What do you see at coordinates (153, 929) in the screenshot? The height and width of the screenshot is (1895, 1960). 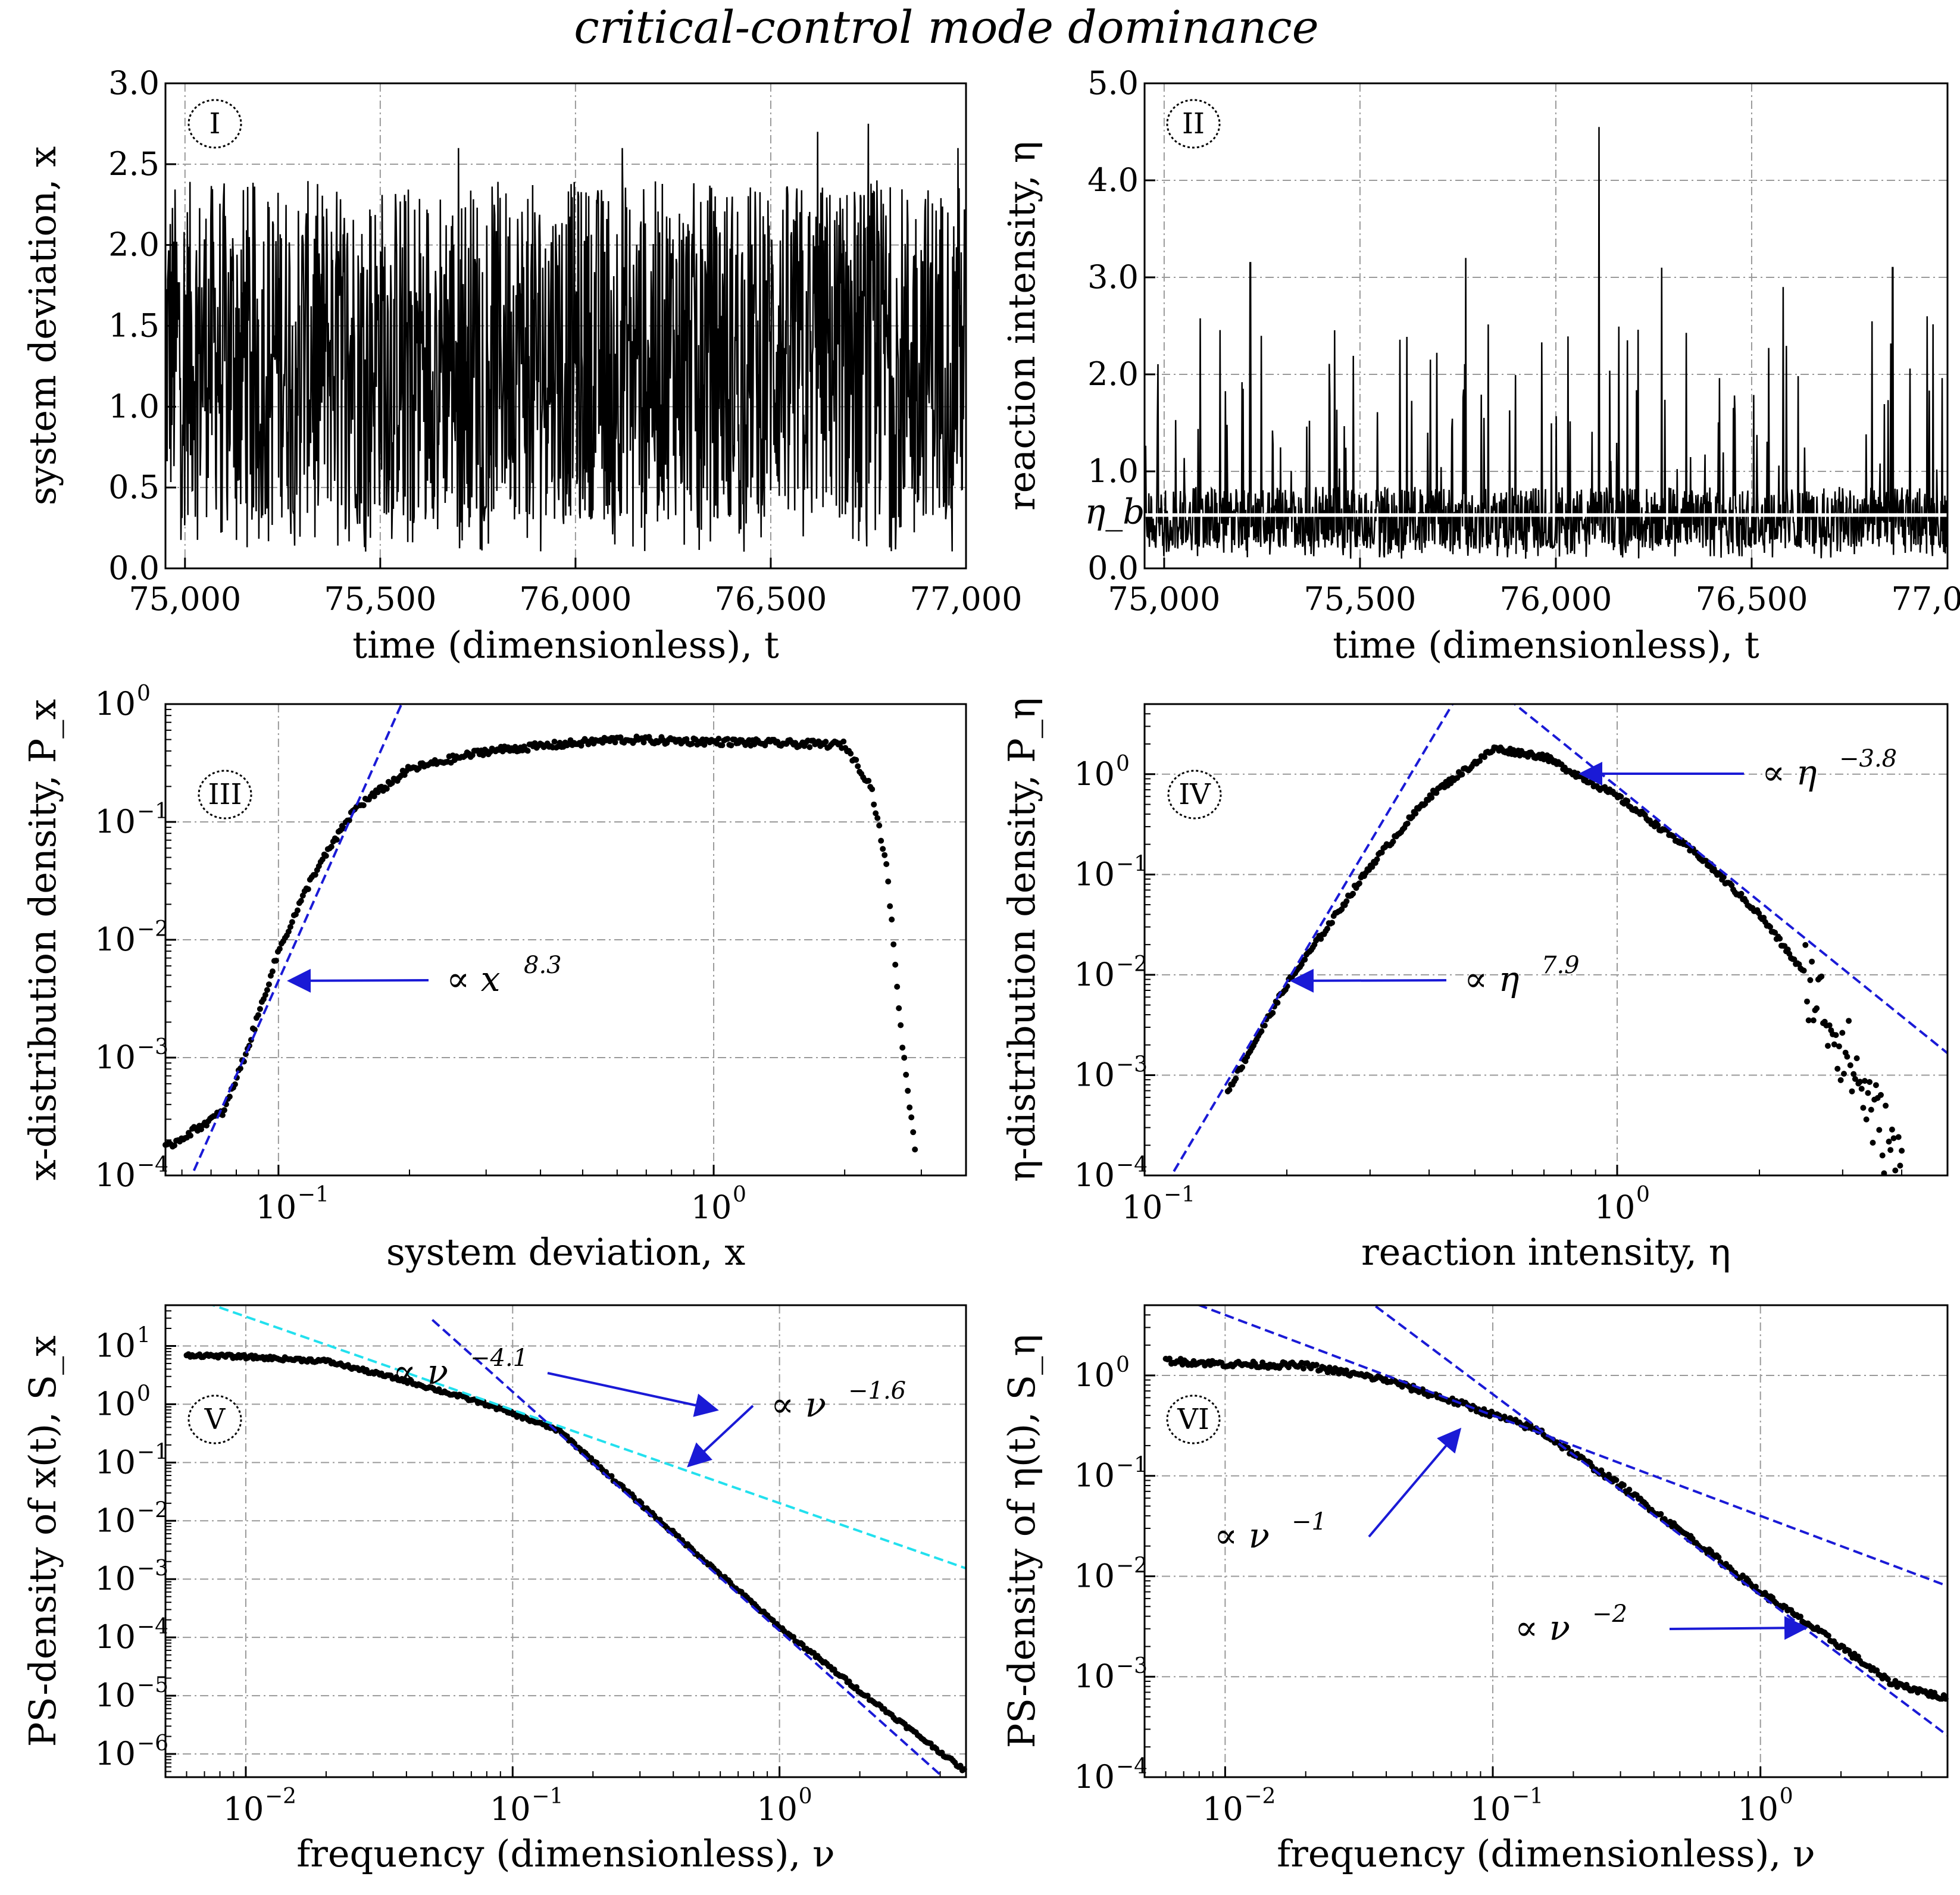 I see `y-tick-label-exponent: −2` at bounding box center [153, 929].